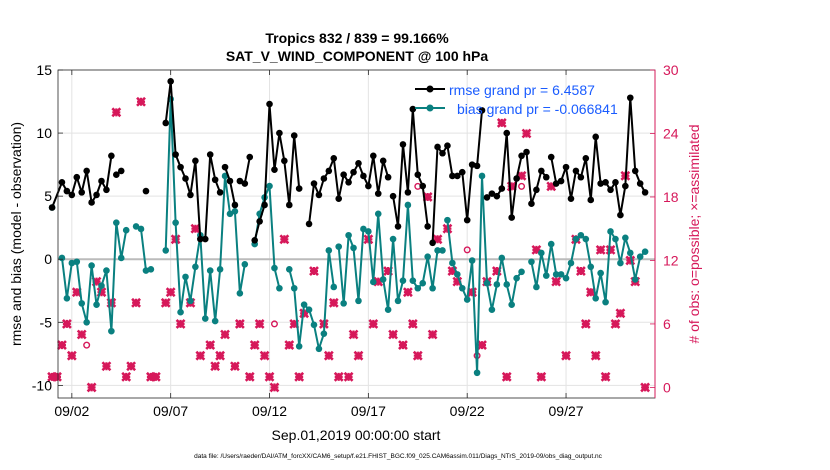  Describe the element at coordinates (671, 197) in the screenshot. I see `y-right-tick-label: 18` at that location.